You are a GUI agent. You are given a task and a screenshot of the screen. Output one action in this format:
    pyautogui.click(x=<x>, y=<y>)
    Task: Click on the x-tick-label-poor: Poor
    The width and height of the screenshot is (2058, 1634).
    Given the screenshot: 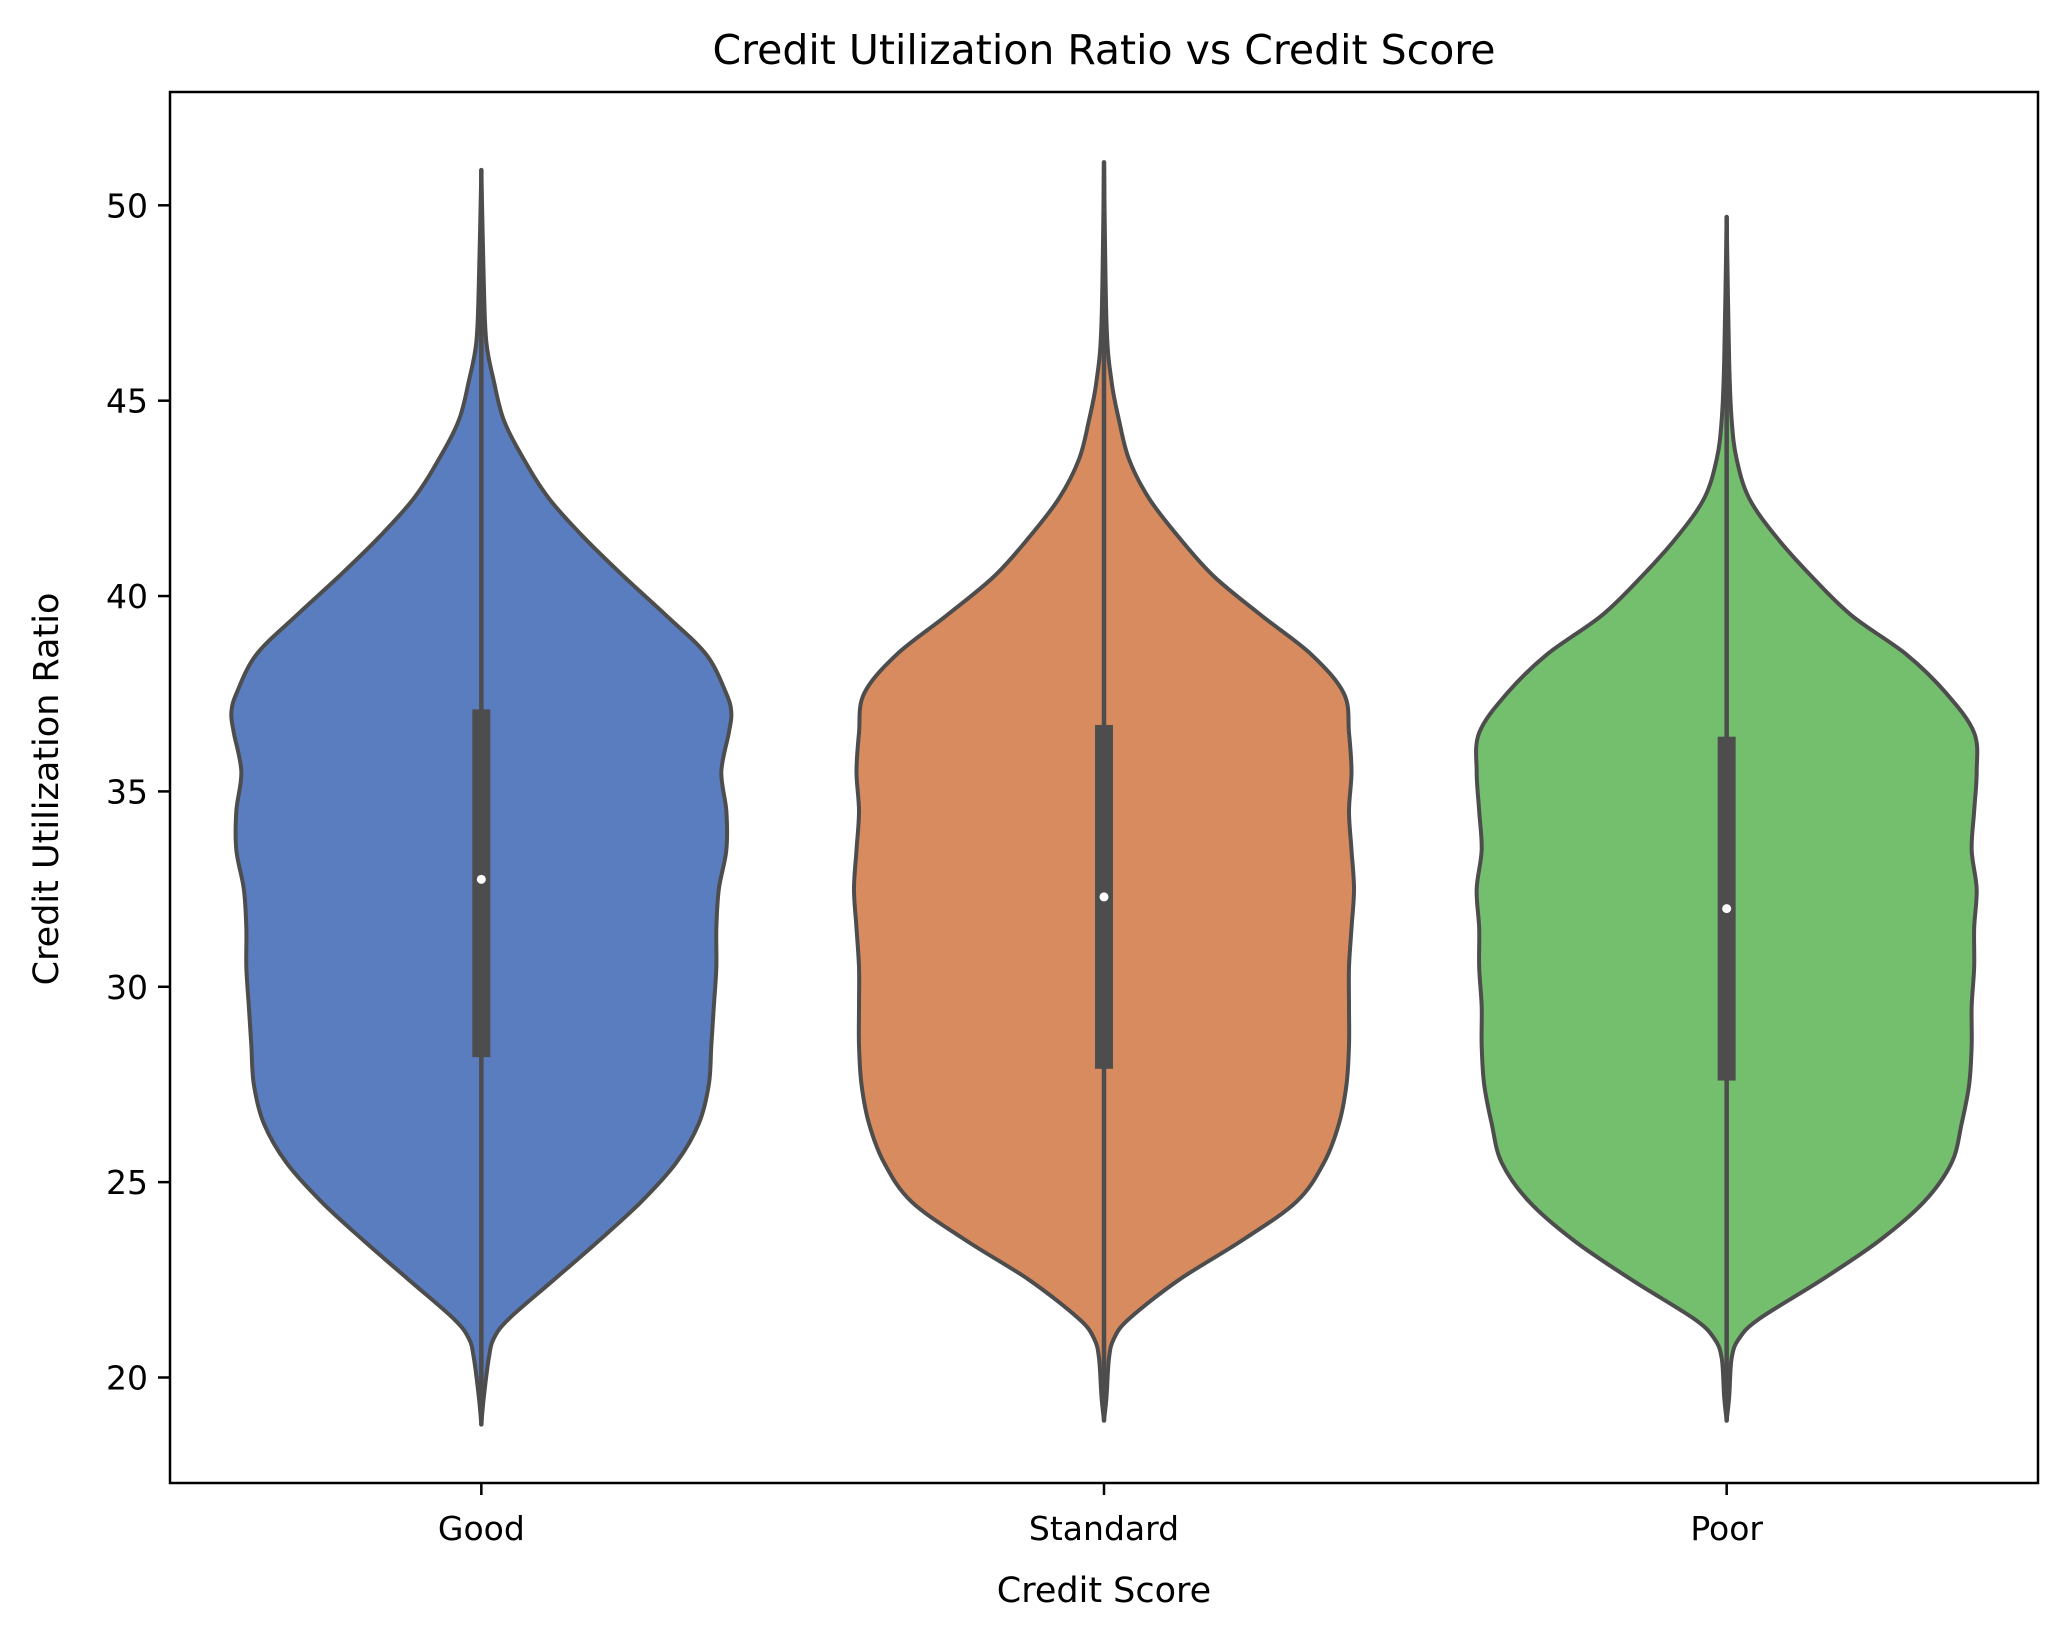 What is the action you would take?
    pyautogui.click(x=1726, y=1528)
    